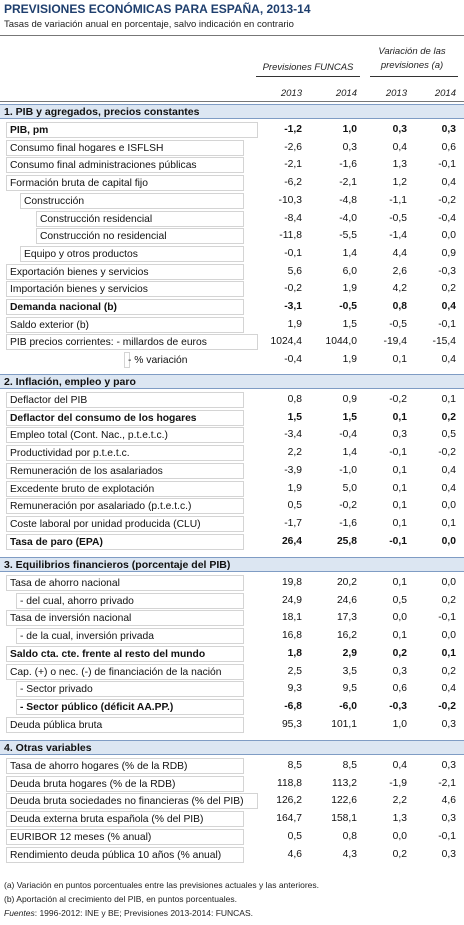  What do you see at coordinates (291, 541) in the screenshot?
I see `cell: 26,4` at bounding box center [291, 541].